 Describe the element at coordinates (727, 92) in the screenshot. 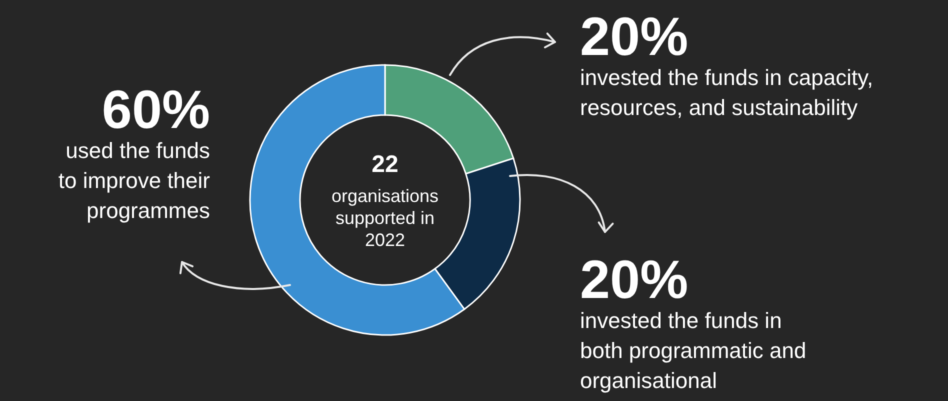

I see `slice-label: invested the funds in capacity, resources, and sustainability` at that location.